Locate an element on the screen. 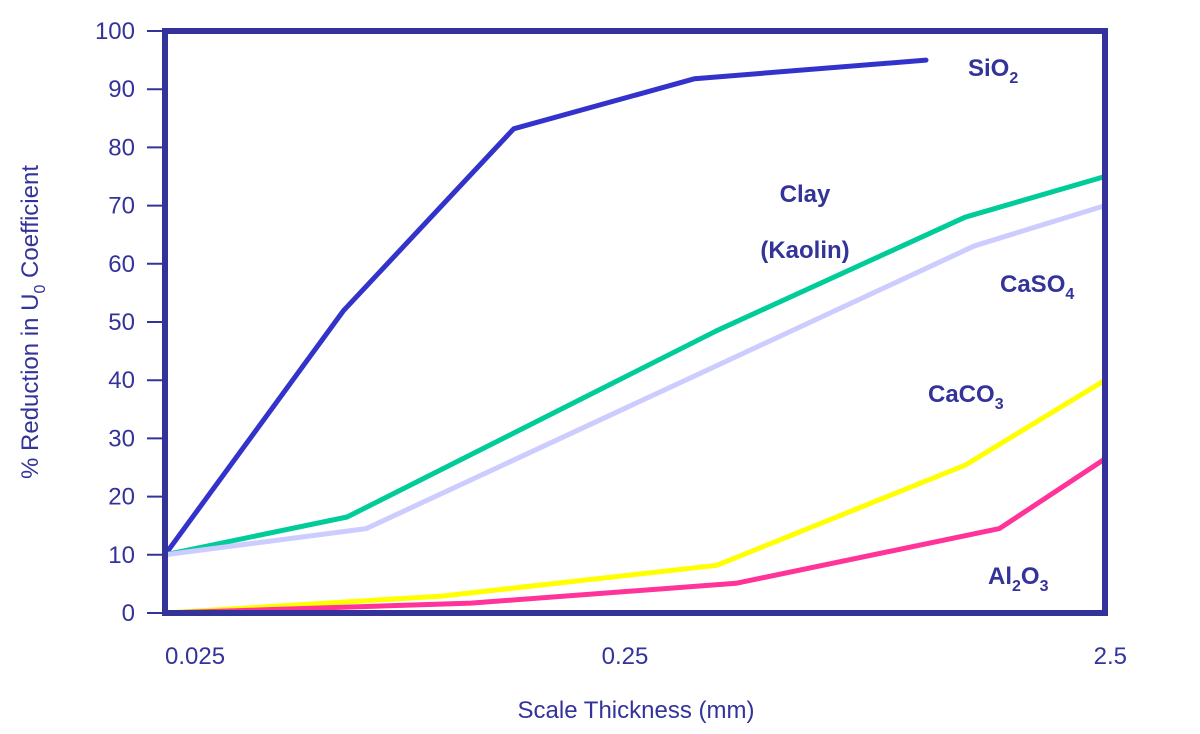 This screenshot has height=734, width=1200. y-tick-label: 100 is located at coordinates (115, 31).